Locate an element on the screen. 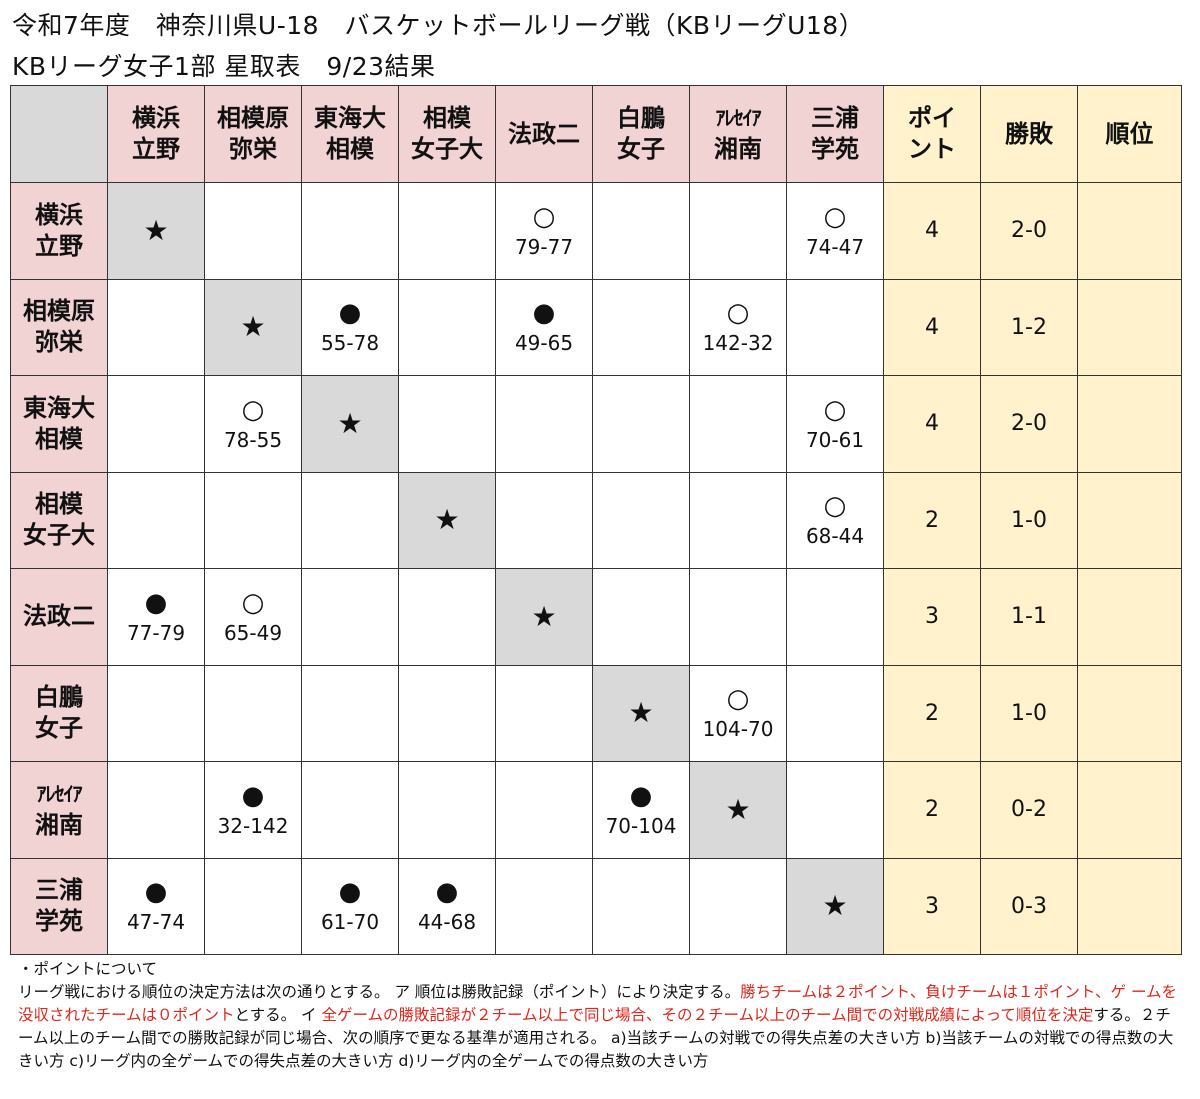  score-text: 104-70 is located at coordinates (738, 729).